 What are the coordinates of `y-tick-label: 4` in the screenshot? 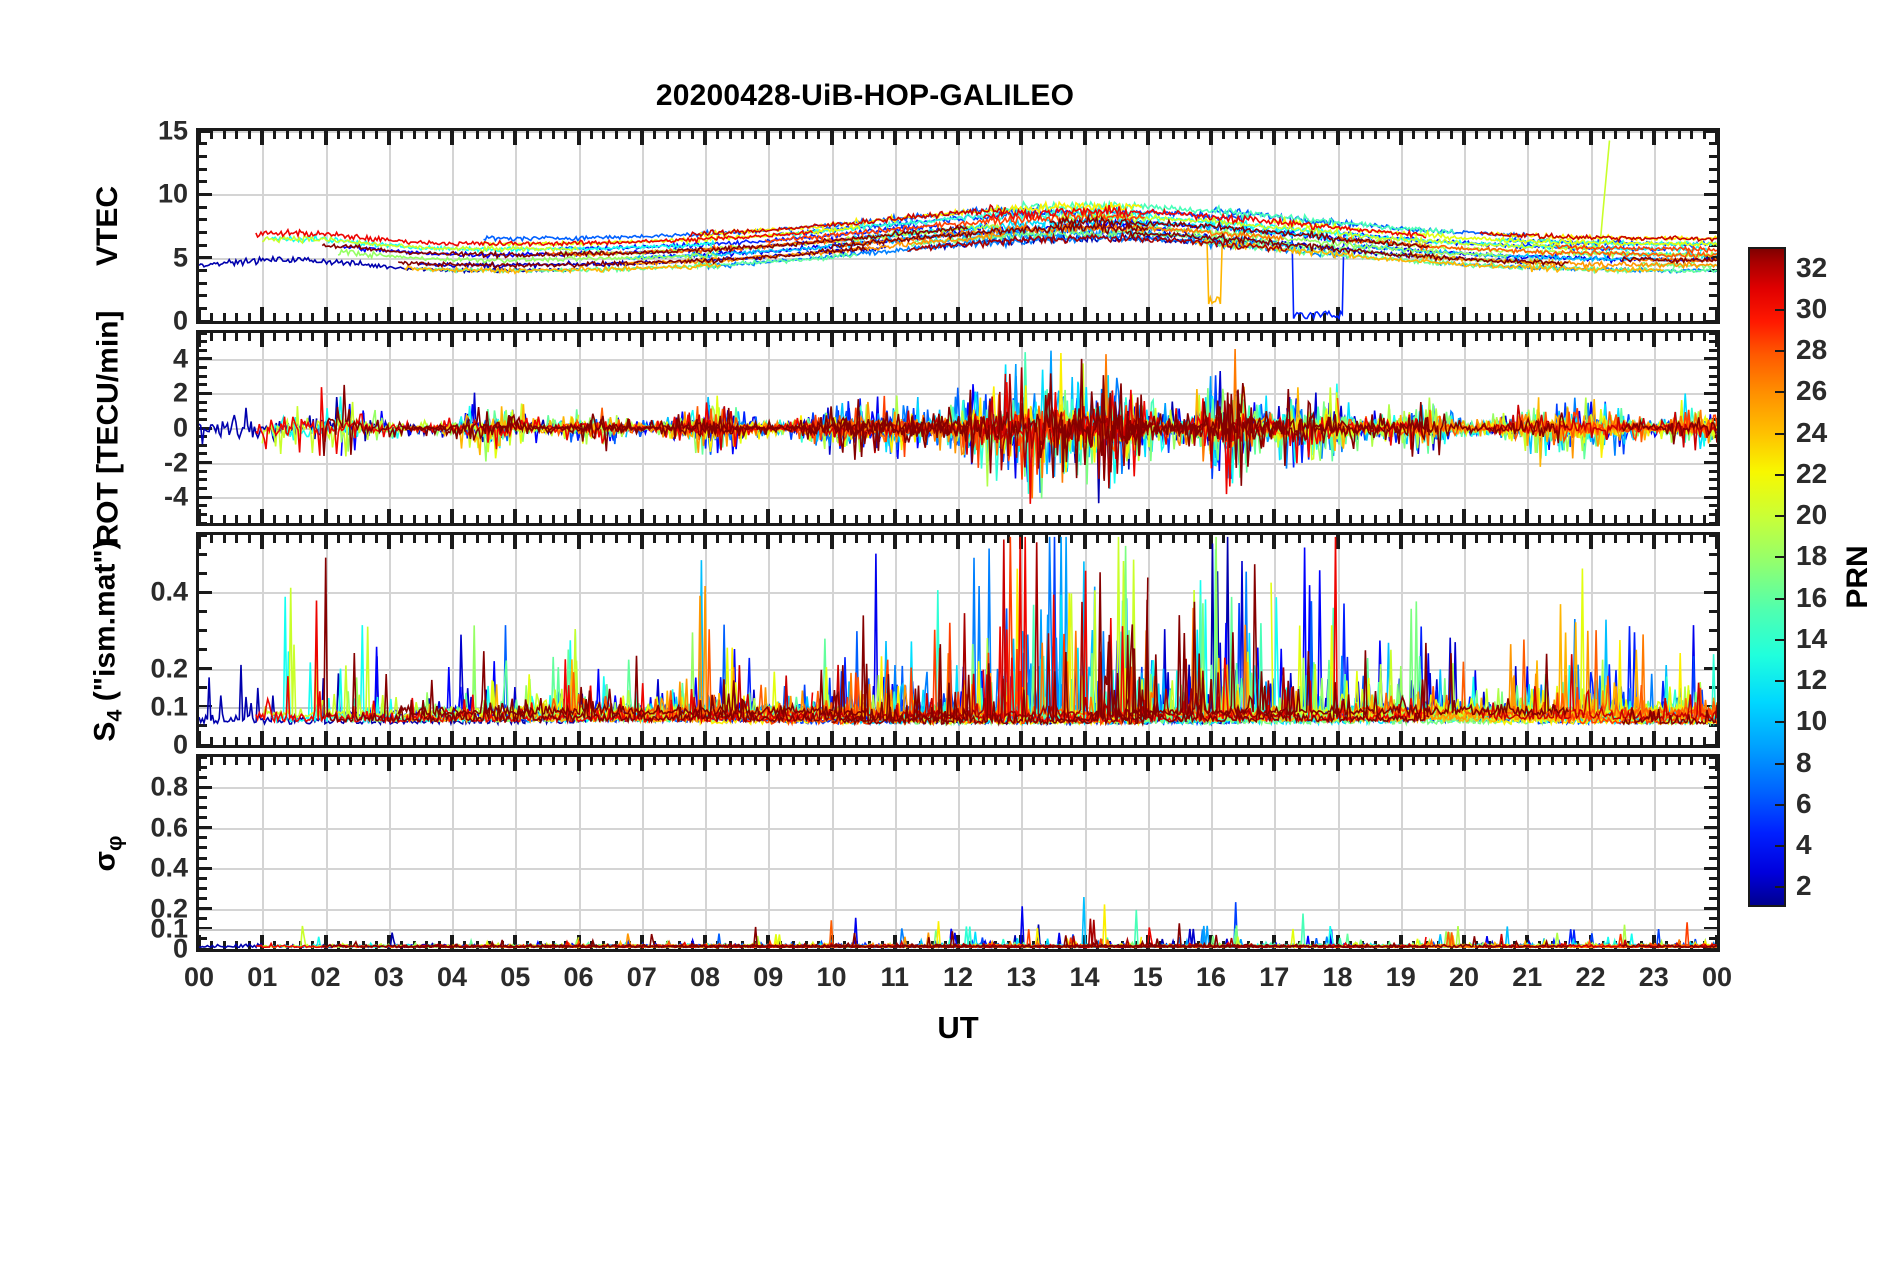 It's located at (180, 358).